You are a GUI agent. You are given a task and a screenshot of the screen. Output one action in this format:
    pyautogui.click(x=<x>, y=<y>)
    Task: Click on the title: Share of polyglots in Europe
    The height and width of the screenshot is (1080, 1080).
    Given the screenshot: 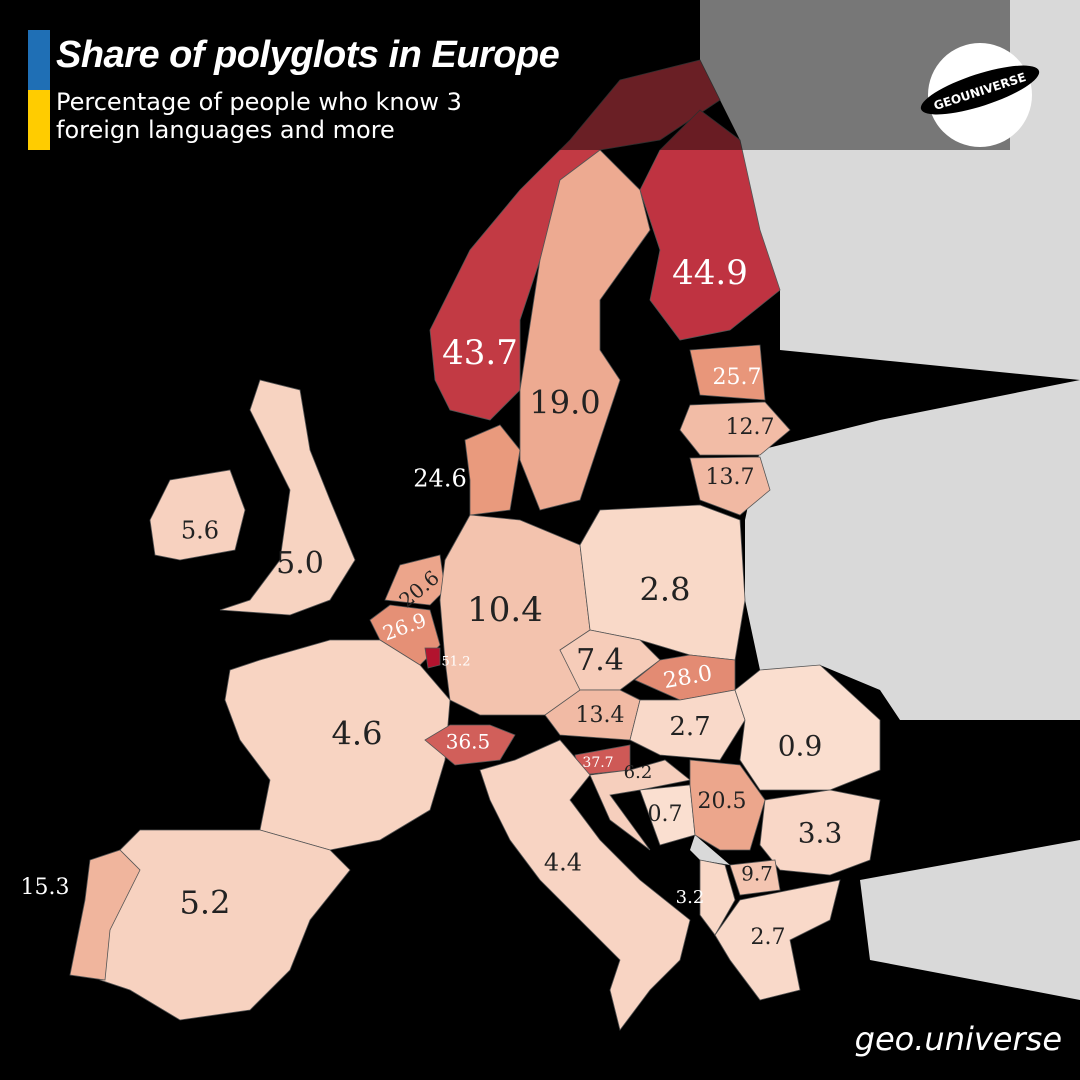 What is the action you would take?
    pyautogui.click(x=308, y=55)
    